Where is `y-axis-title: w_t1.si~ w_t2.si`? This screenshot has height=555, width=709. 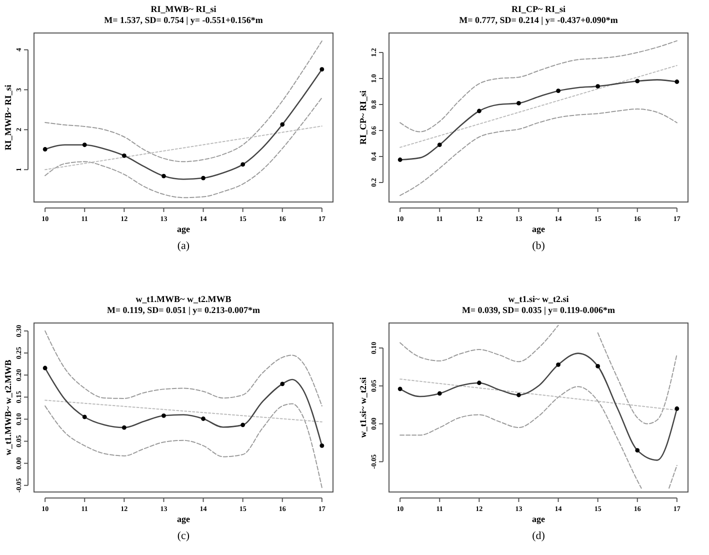 y-axis-title: w_t1.si~ w_t2.si is located at coordinates (363, 407).